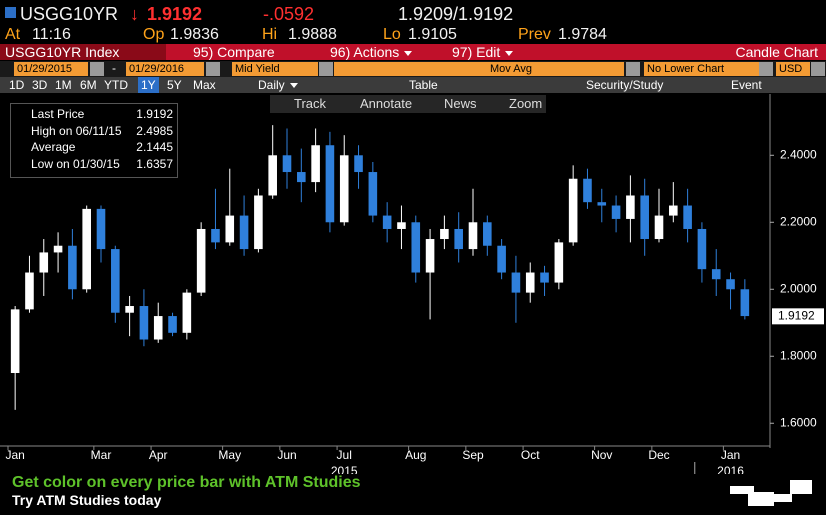 The image size is (826, 515). What do you see at coordinates (234, 52) in the screenshot?
I see `compare-button: 95) Compare` at bounding box center [234, 52].